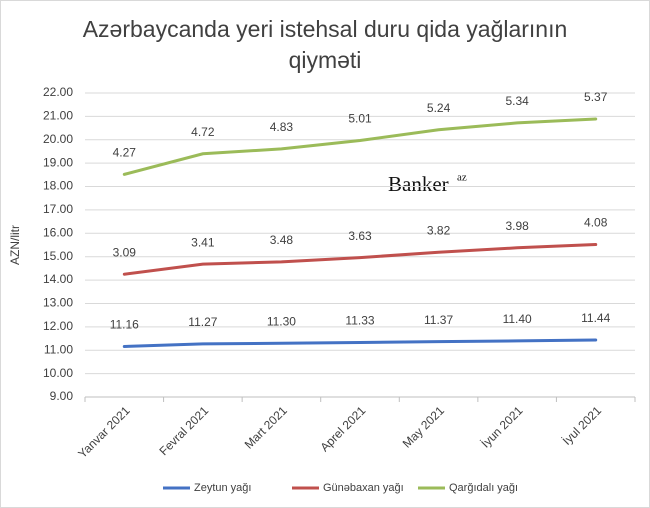 This screenshot has width=650, height=508. I want to click on data-label: 4.72, so click(203, 132).